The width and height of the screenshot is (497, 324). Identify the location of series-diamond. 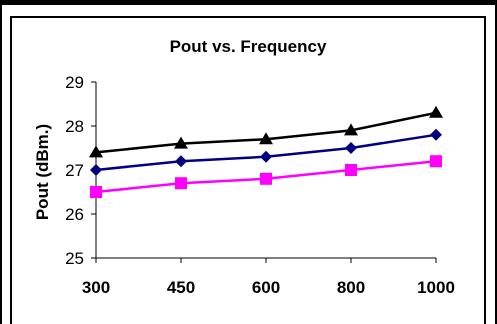
(266, 152).